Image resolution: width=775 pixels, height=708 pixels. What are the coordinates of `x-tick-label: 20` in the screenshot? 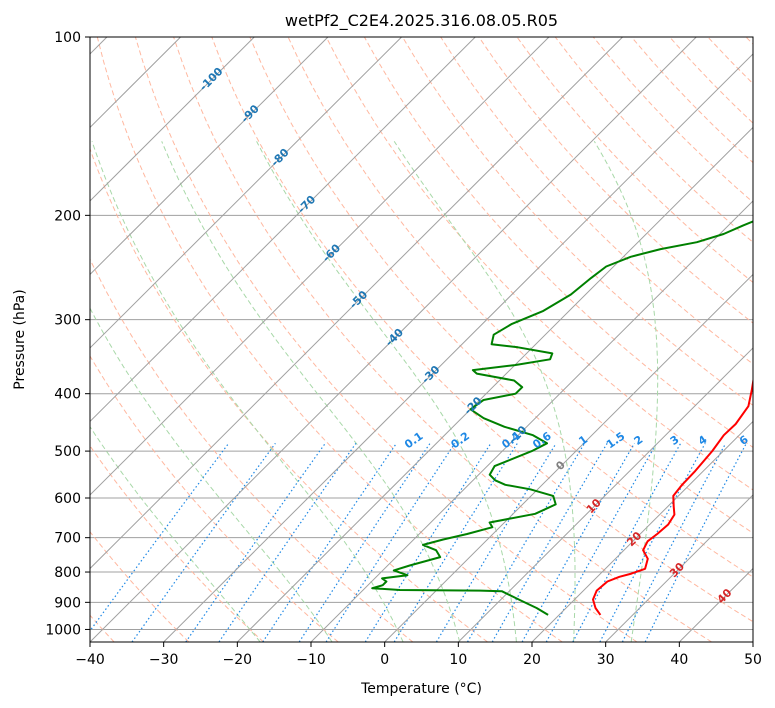 It's located at (532, 660).